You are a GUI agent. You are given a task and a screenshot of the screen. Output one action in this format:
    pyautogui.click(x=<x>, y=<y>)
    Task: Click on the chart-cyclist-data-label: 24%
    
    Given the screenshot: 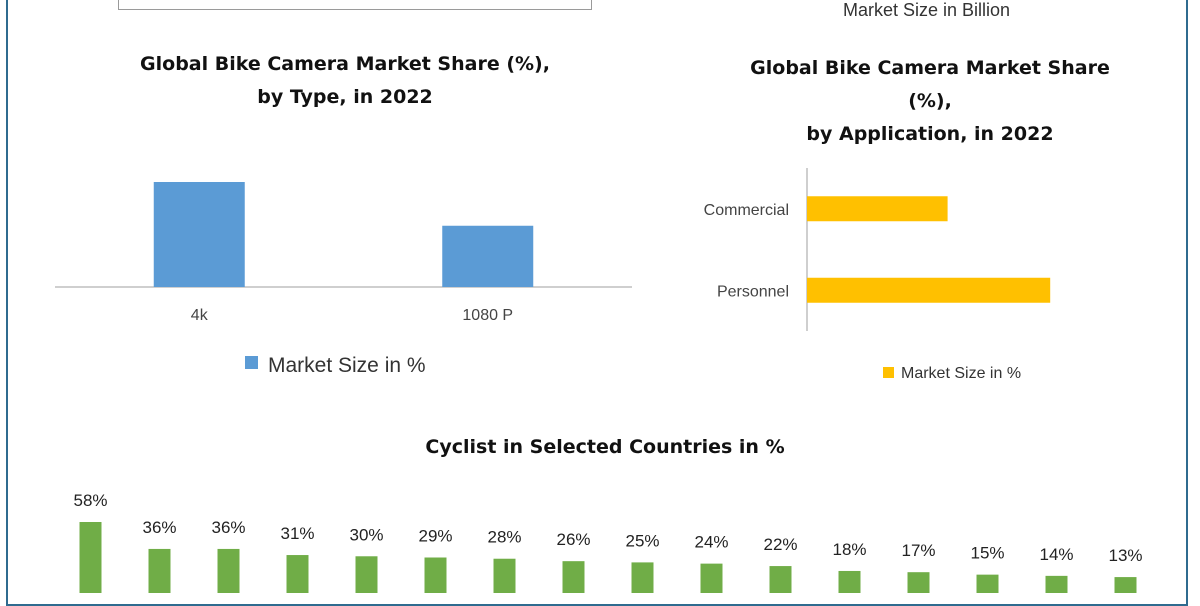 What is the action you would take?
    pyautogui.click(x=711, y=542)
    